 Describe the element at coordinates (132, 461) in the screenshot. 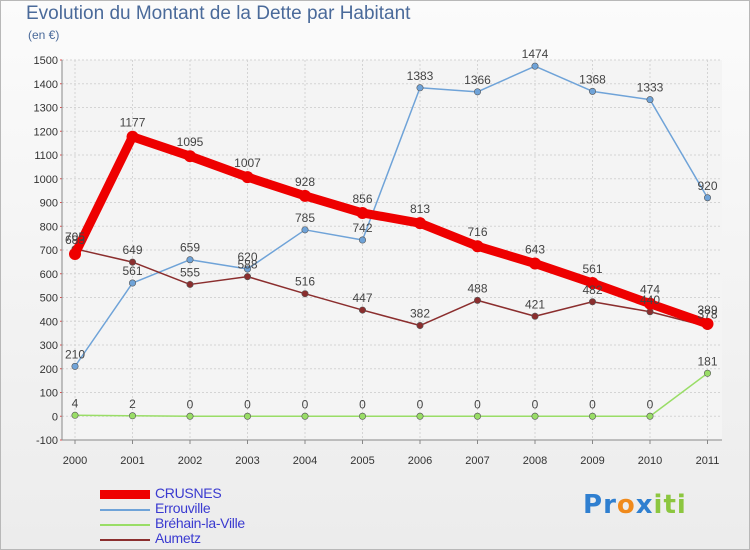

I see `x-tick-label: 2001` at that location.